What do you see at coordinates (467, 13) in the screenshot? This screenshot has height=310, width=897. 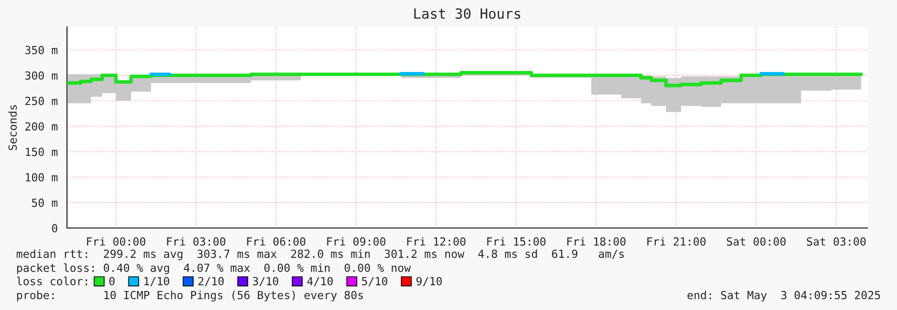 I see `chart-title: Last 30 Hours` at bounding box center [467, 13].